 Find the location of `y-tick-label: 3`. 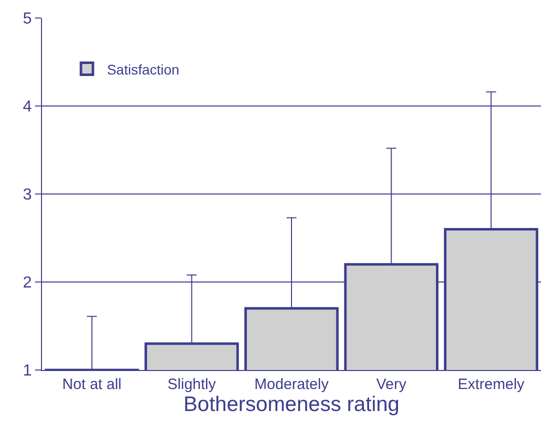

y-tick-label: 3 is located at coordinates (27, 195).